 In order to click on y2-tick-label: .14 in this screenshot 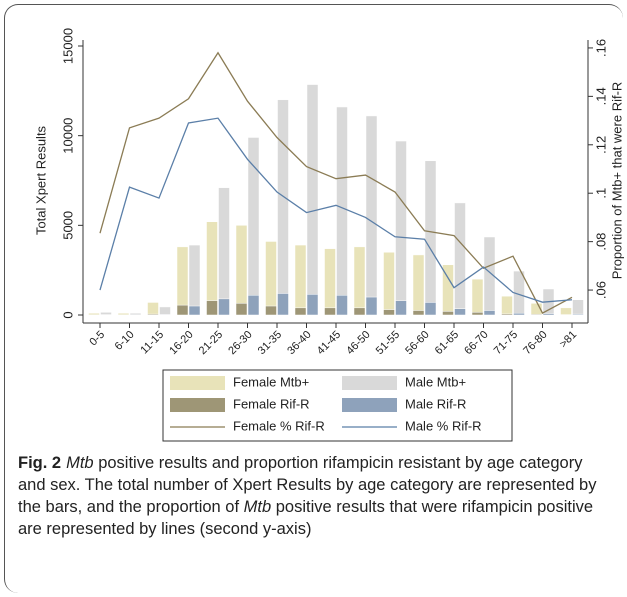, I will do `click(600, 96)`.